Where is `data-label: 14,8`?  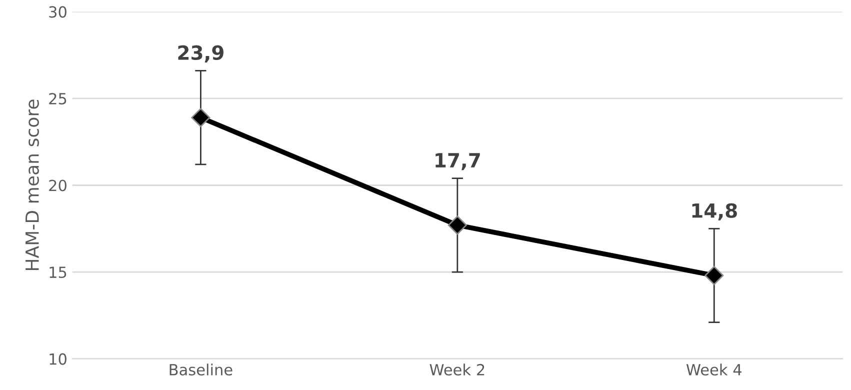
data-label: 14,8 is located at coordinates (714, 211).